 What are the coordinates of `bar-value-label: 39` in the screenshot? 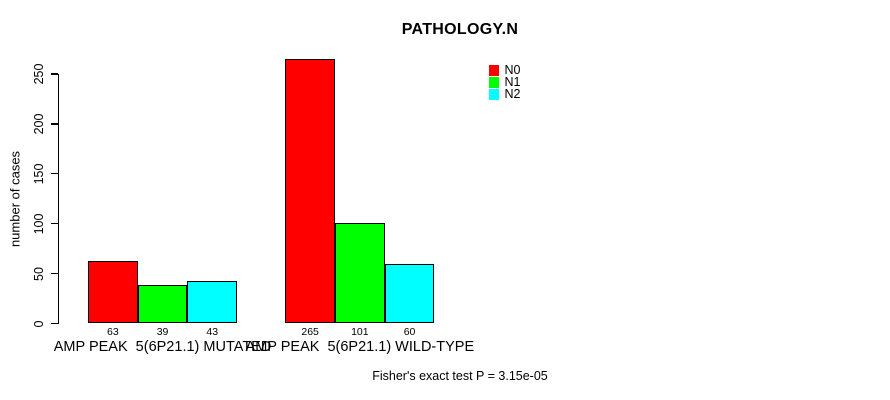 It's located at (162, 332).